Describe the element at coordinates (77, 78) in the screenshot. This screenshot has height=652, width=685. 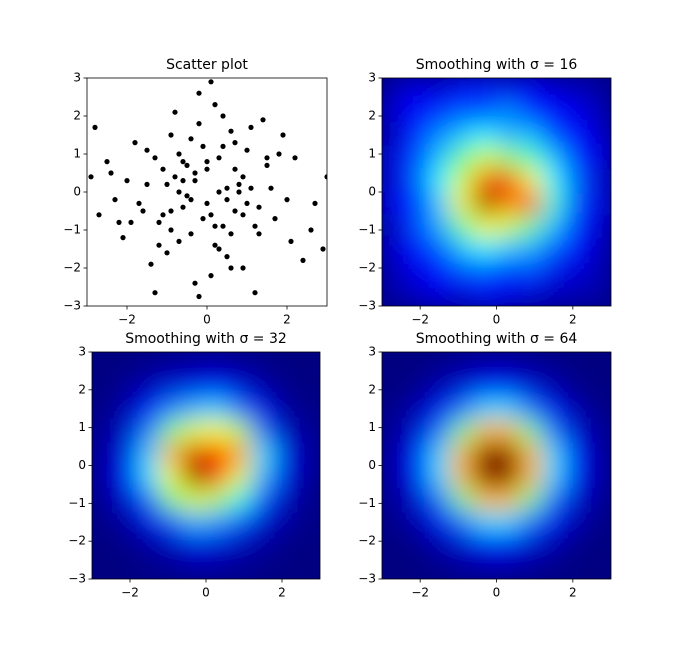
I see `y-tick-label: 3` at that location.